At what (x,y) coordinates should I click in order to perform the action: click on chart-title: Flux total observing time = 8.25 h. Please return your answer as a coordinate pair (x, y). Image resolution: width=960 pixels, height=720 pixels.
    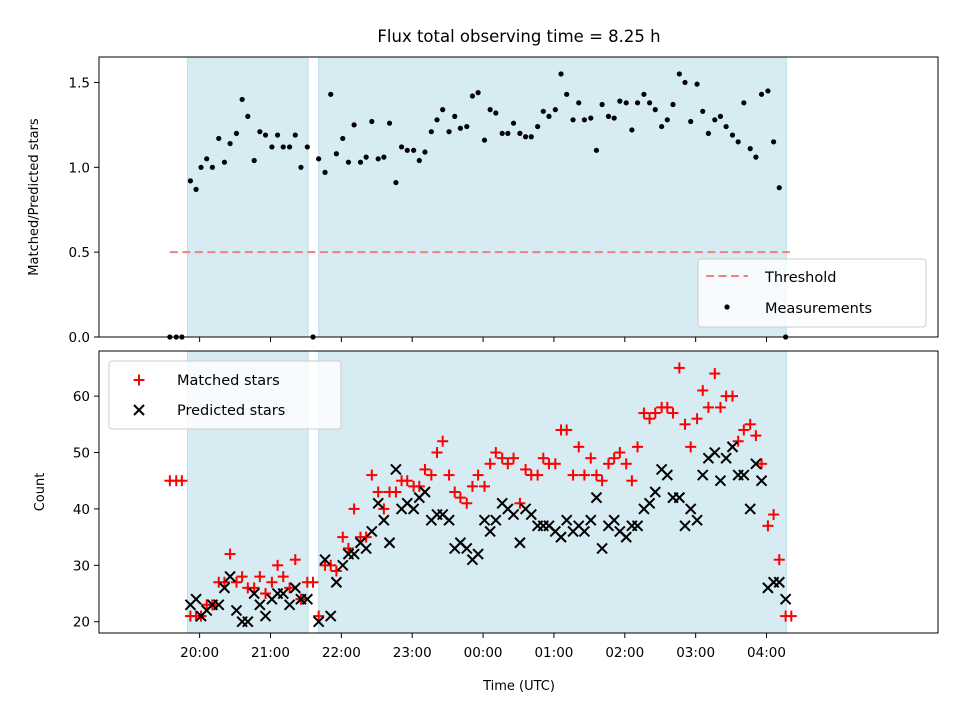
    Looking at the image, I should click on (518, 36).